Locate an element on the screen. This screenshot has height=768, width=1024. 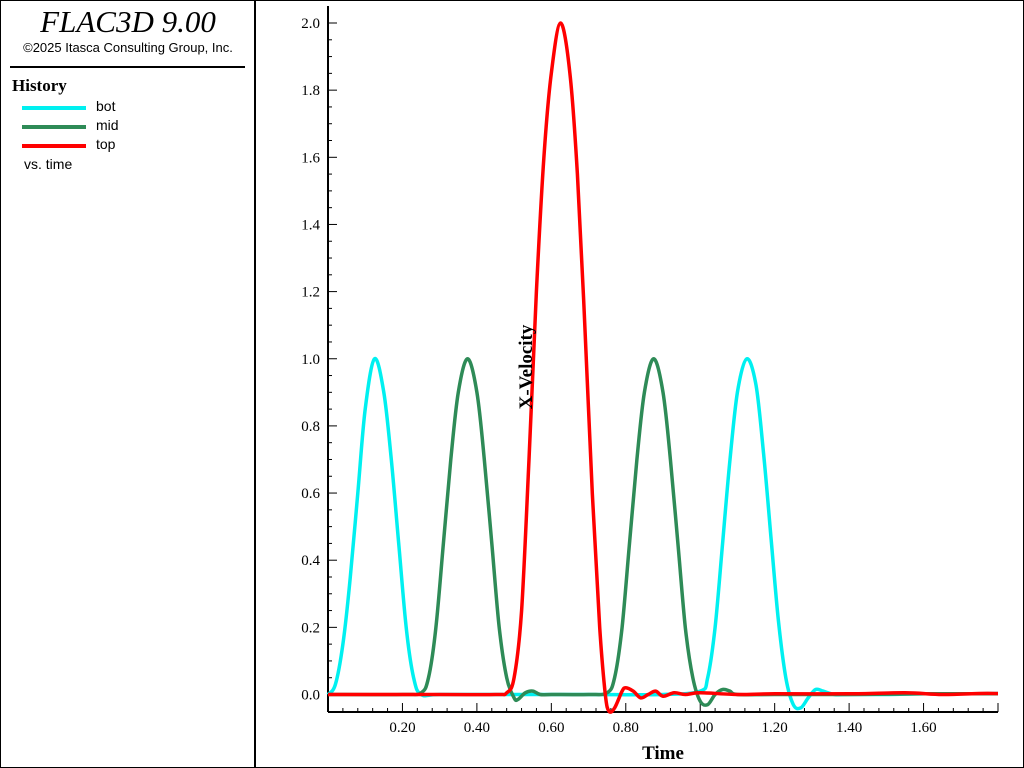
x-tick-label: 1.20 is located at coordinates (775, 728).